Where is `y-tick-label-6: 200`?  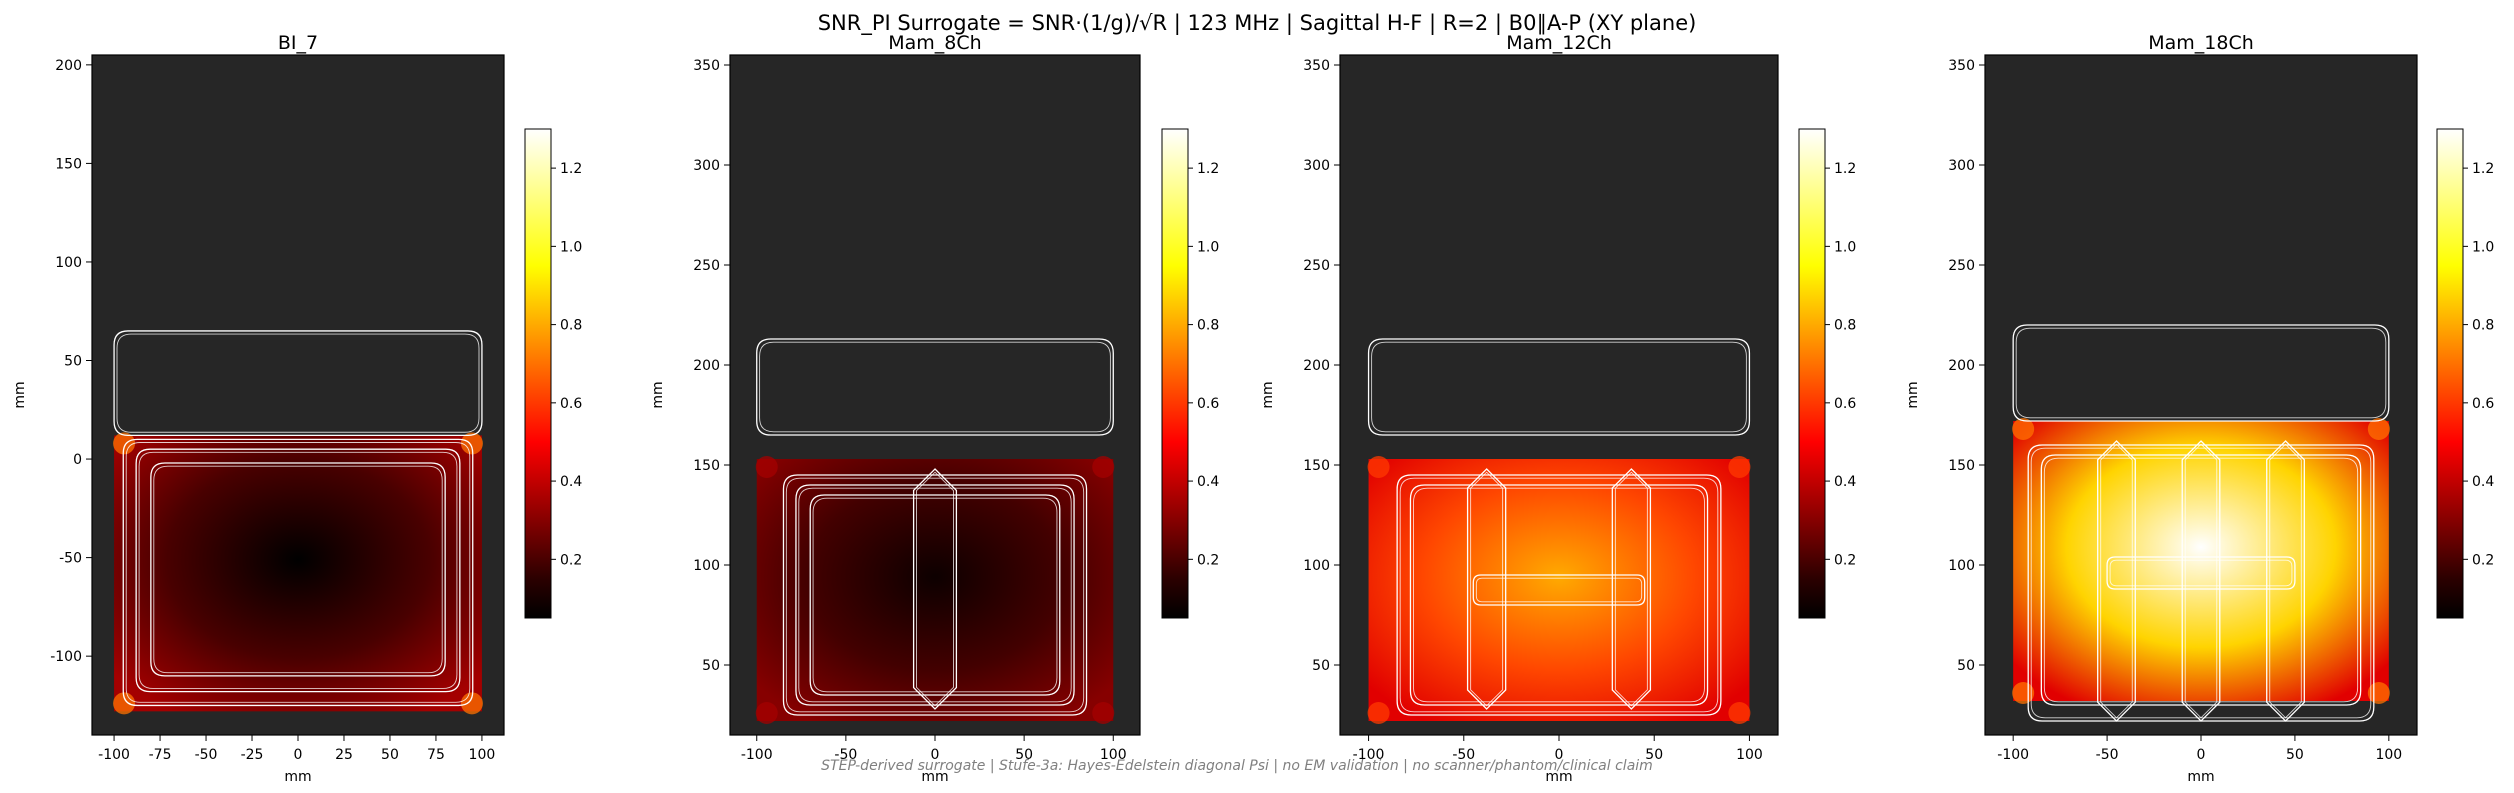 y-tick-label-6: 200 is located at coordinates (68, 66).